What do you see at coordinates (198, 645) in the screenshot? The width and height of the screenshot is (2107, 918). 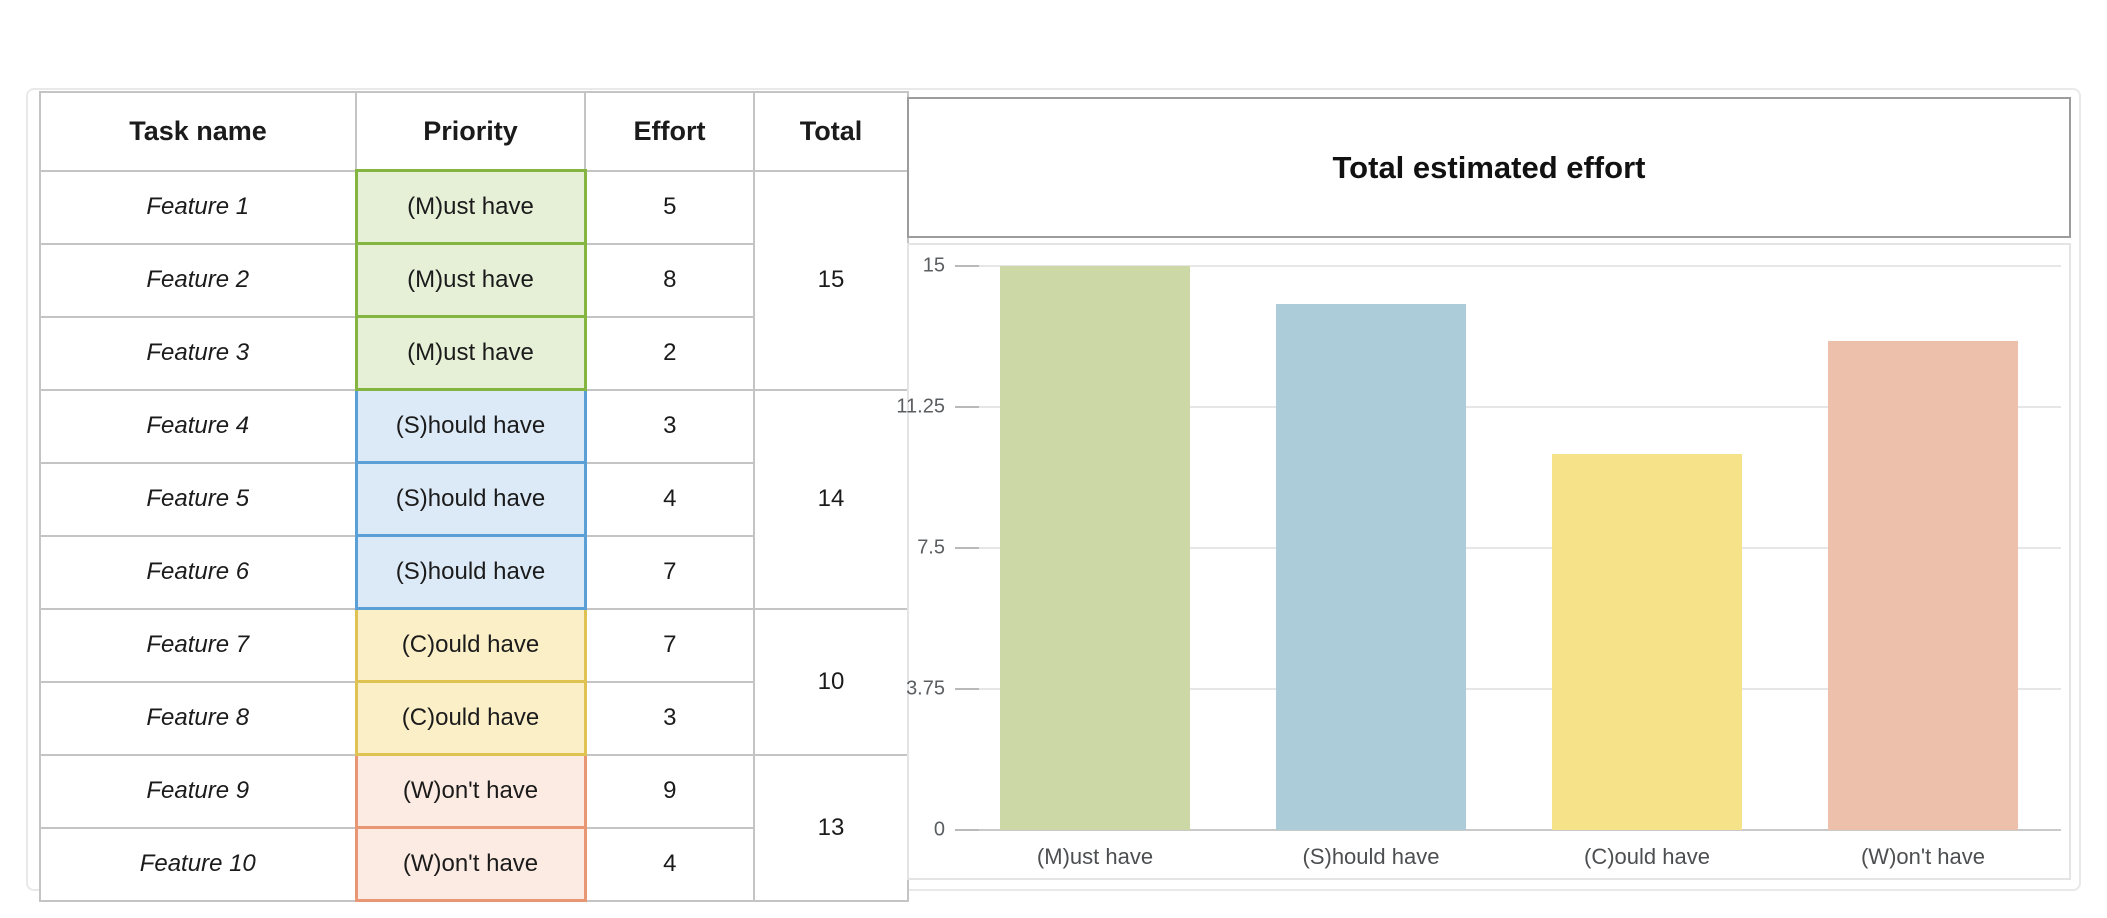 I see `task-name-cell: Feature 7` at bounding box center [198, 645].